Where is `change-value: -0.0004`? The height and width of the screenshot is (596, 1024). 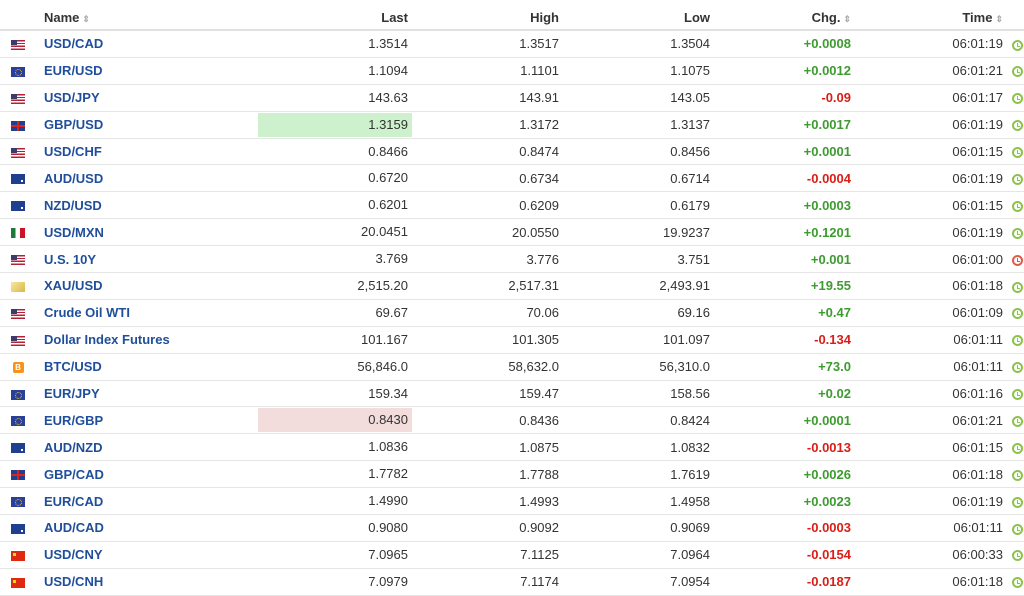 change-value: -0.0004 is located at coordinates (828, 178).